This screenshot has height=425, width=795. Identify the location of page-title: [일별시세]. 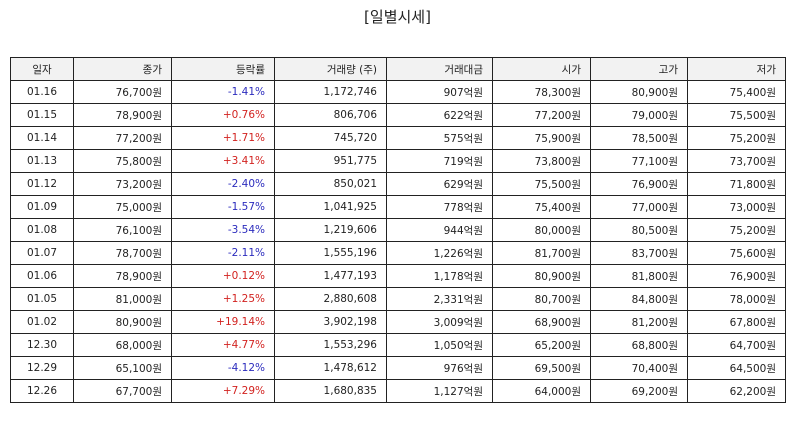
(397, 17).